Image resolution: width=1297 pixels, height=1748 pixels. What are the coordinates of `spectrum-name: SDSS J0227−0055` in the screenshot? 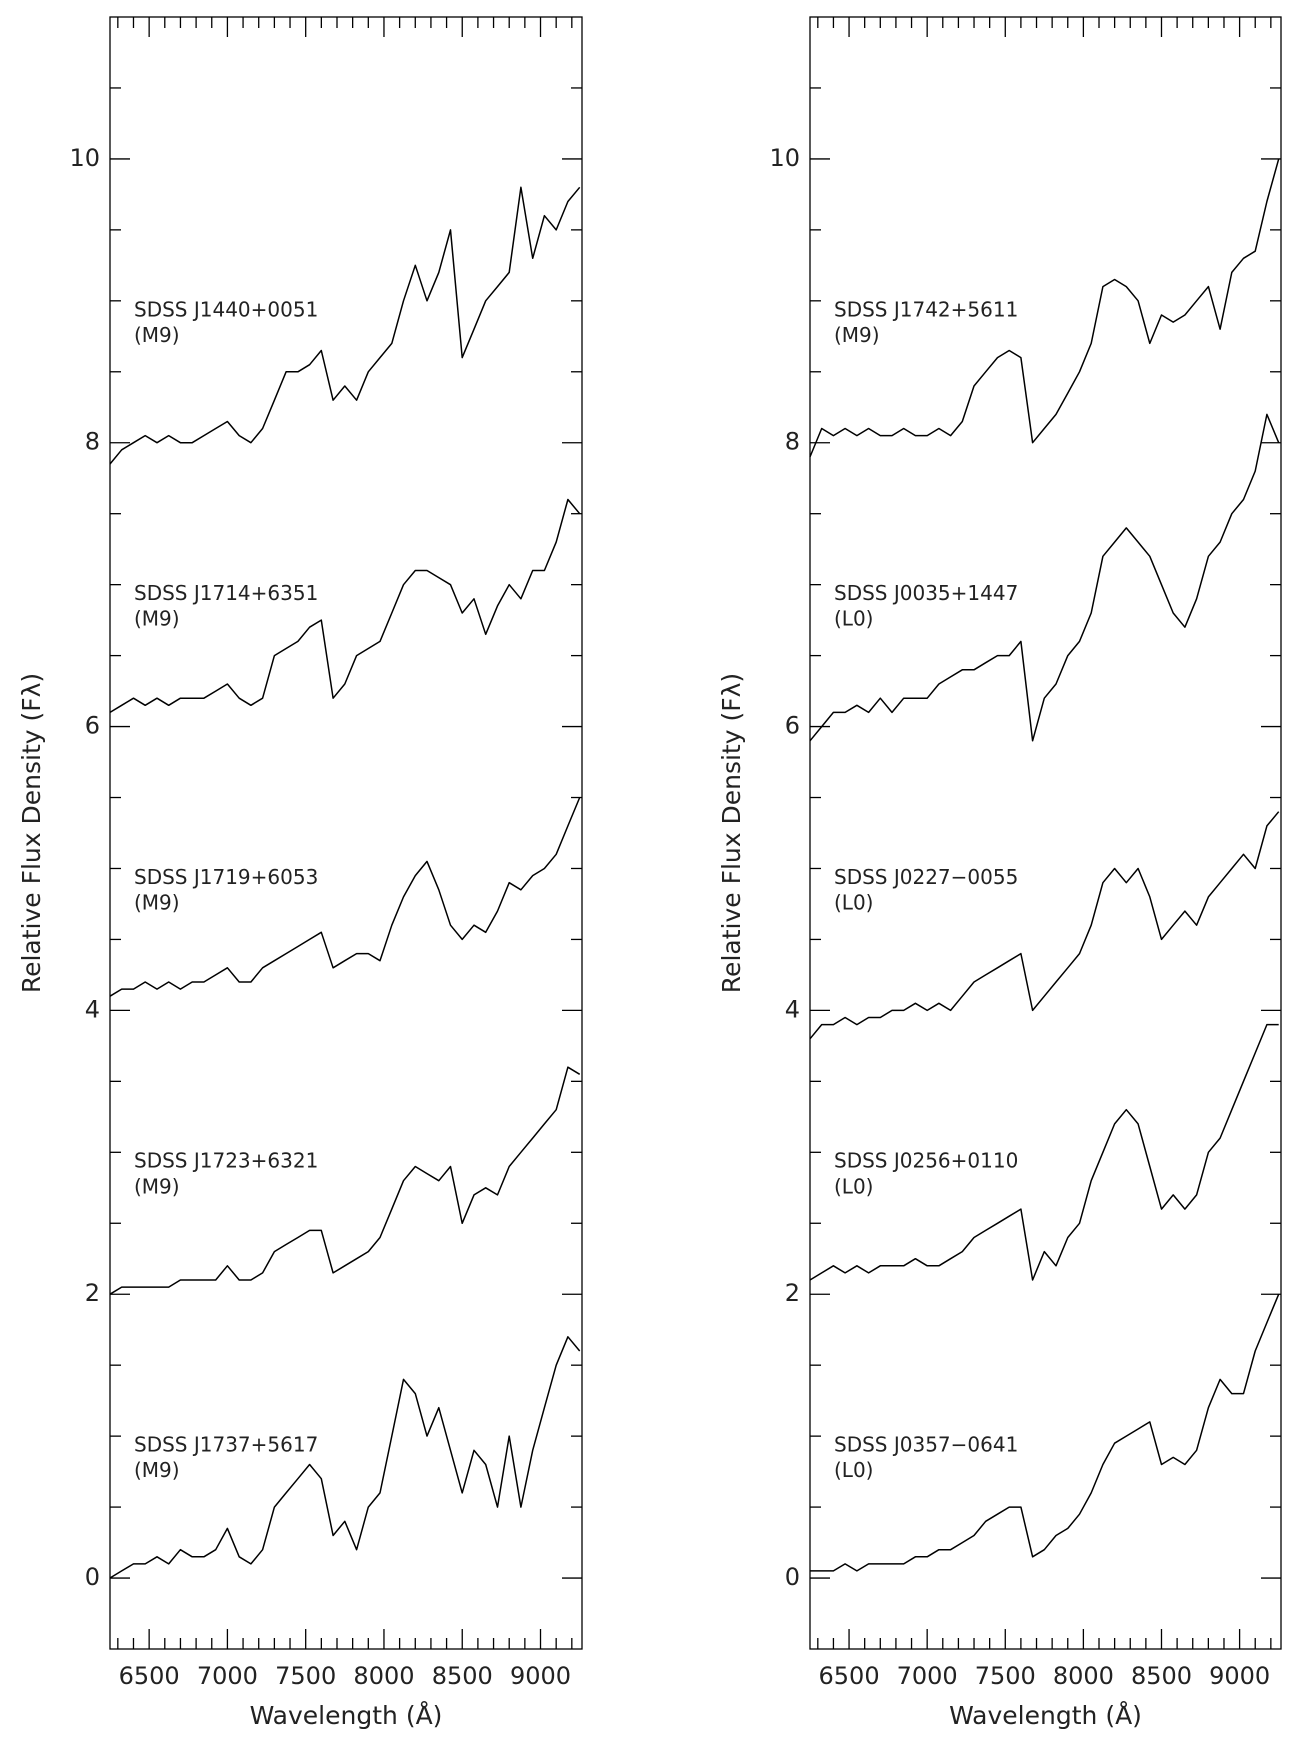 It's located at (926, 877).